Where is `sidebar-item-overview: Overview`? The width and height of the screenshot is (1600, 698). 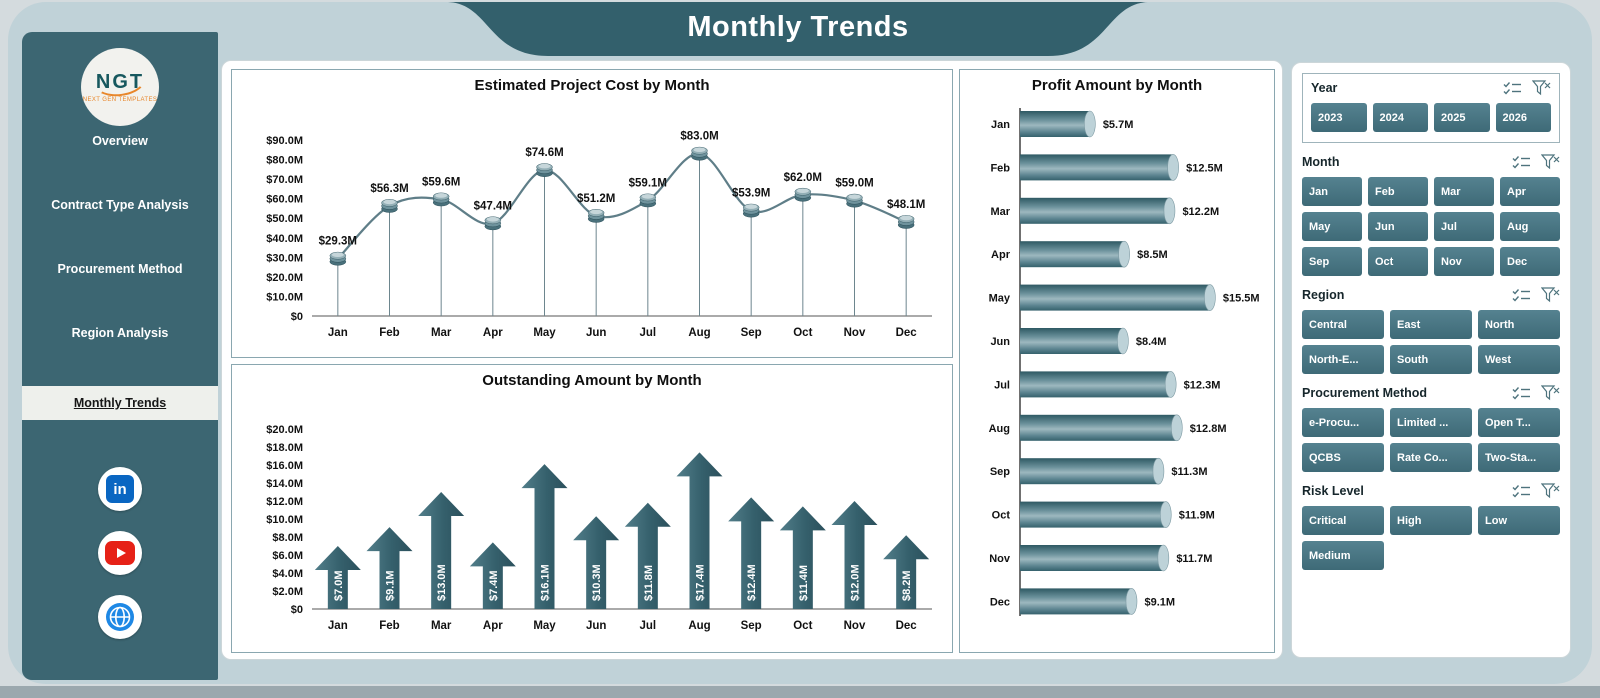
sidebar-item-overview: Overview is located at coordinates (120, 141).